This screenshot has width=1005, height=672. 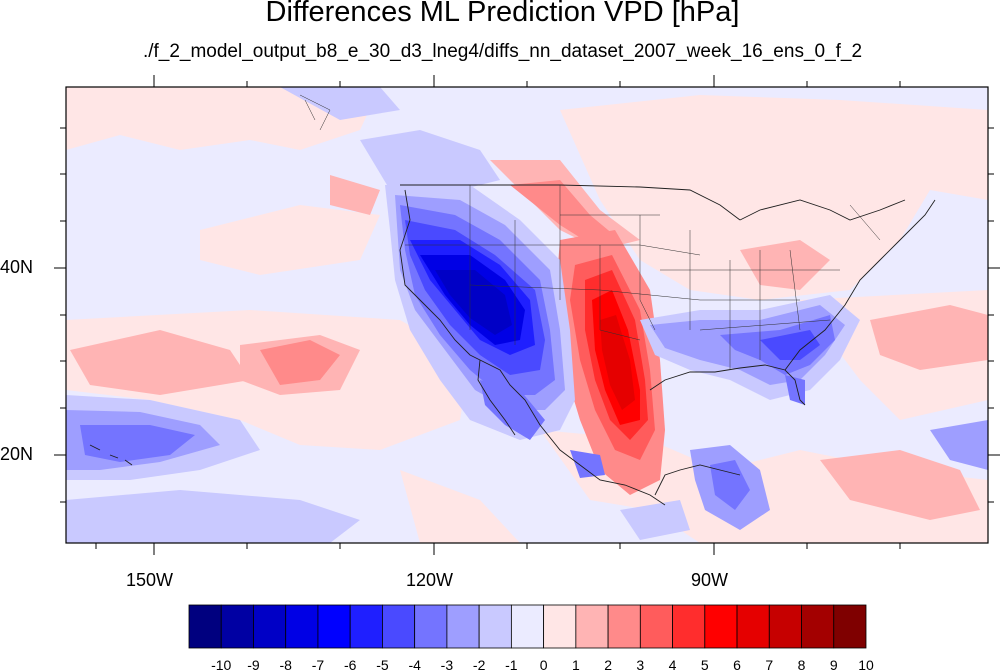 What do you see at coordinates (253, 664) in the screenshot?
I see `colorbar-tick-label: -9` at bounding box center [253, 664].